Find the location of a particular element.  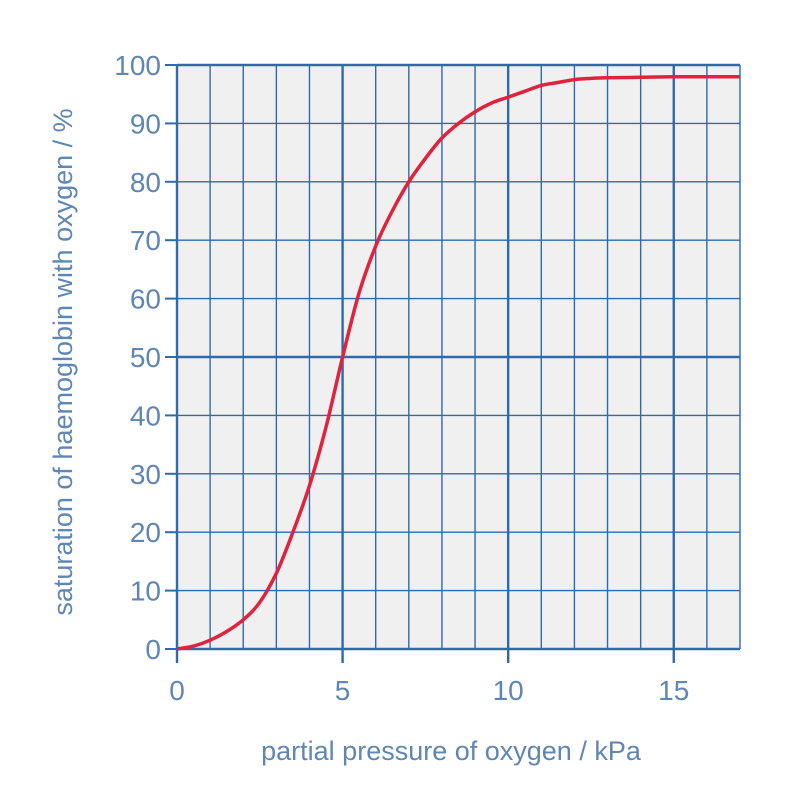

x-tick-label: 10 is located at coordinates (508, 690).